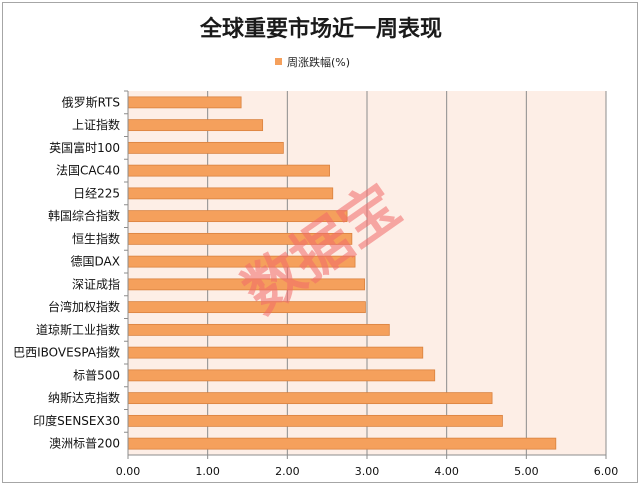 The width and height of the screenshot is (642, 487). Describe the element at coordinates (96, 283) in the screenshot. I see `category-label: 深证成指` at that location.